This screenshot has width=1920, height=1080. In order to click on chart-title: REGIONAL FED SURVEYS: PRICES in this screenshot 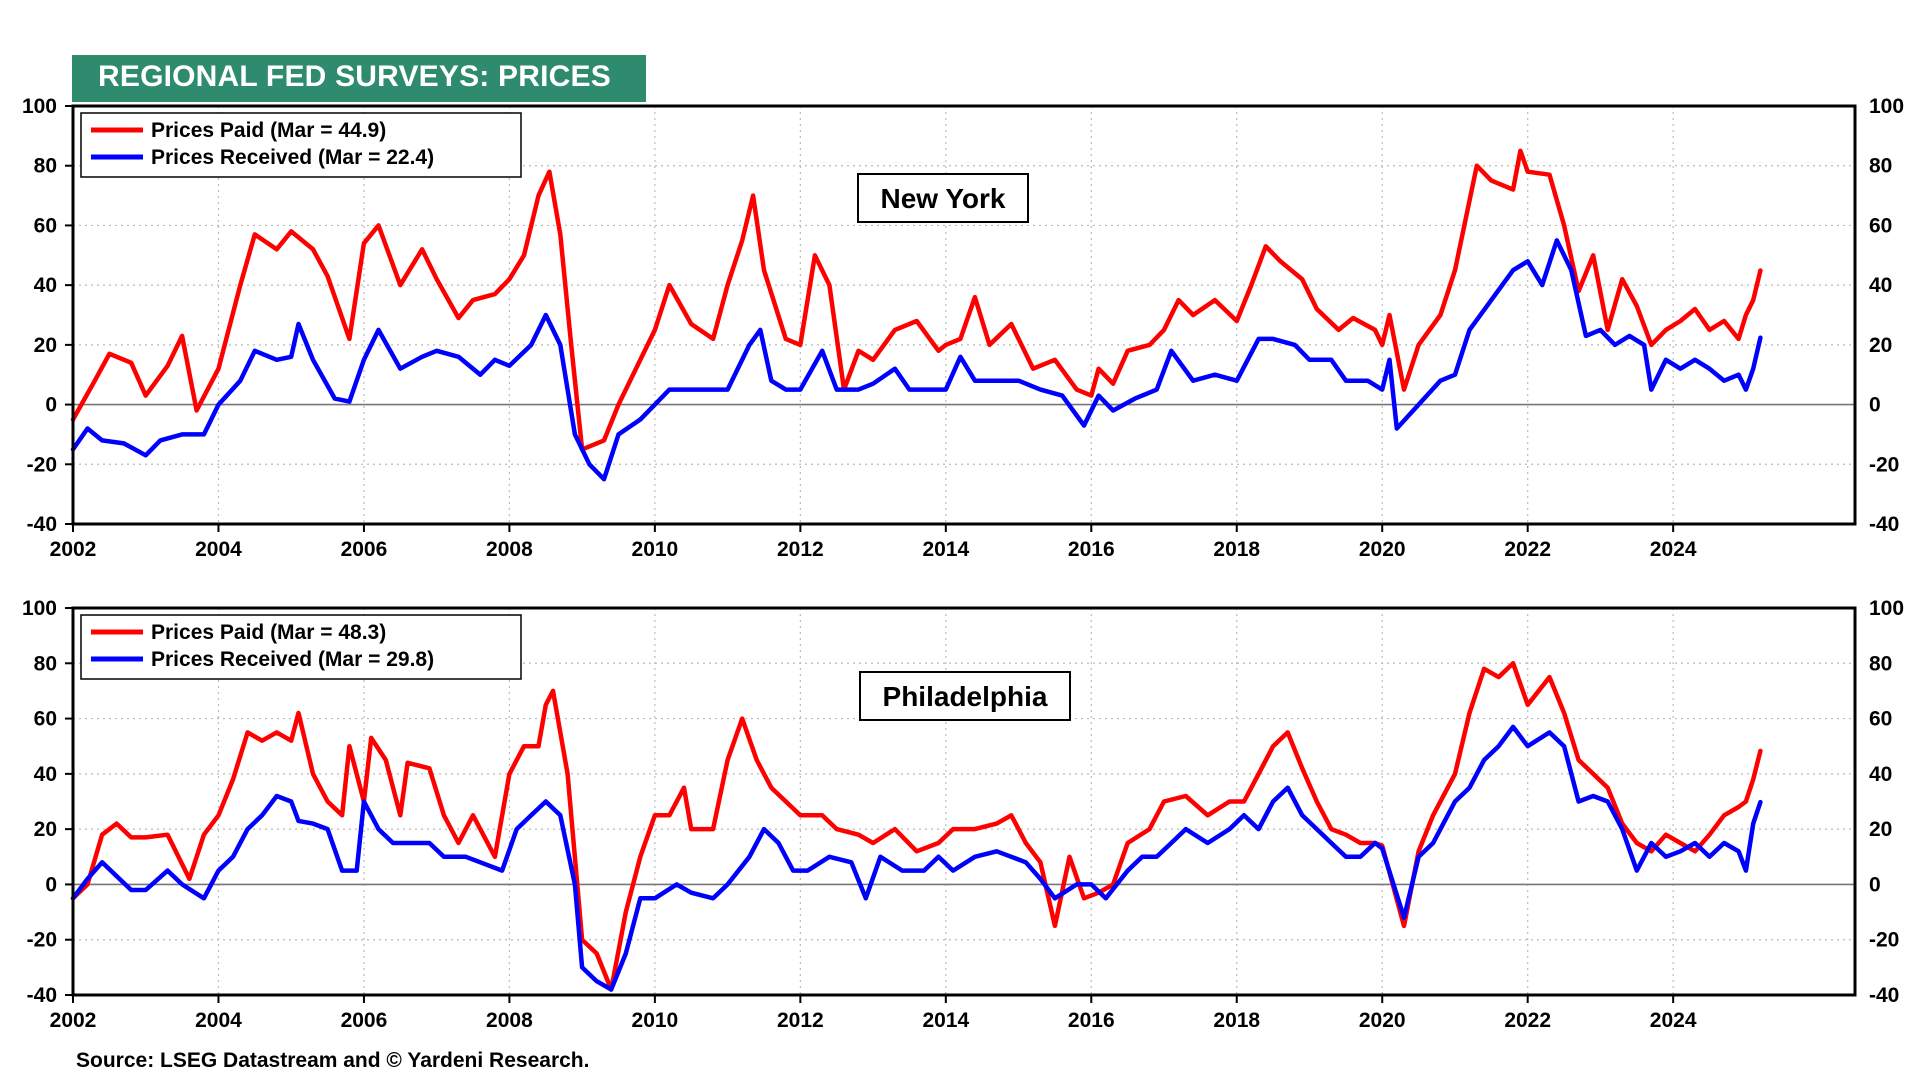, I will do `click(354, 76)`.